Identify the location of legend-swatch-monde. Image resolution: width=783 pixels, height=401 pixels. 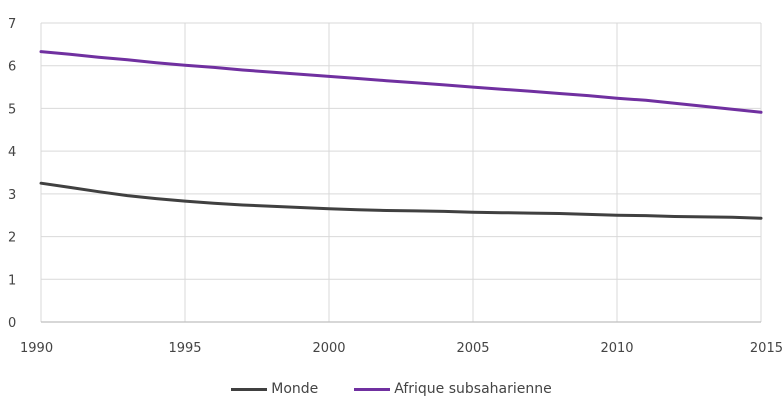
(249, 389).